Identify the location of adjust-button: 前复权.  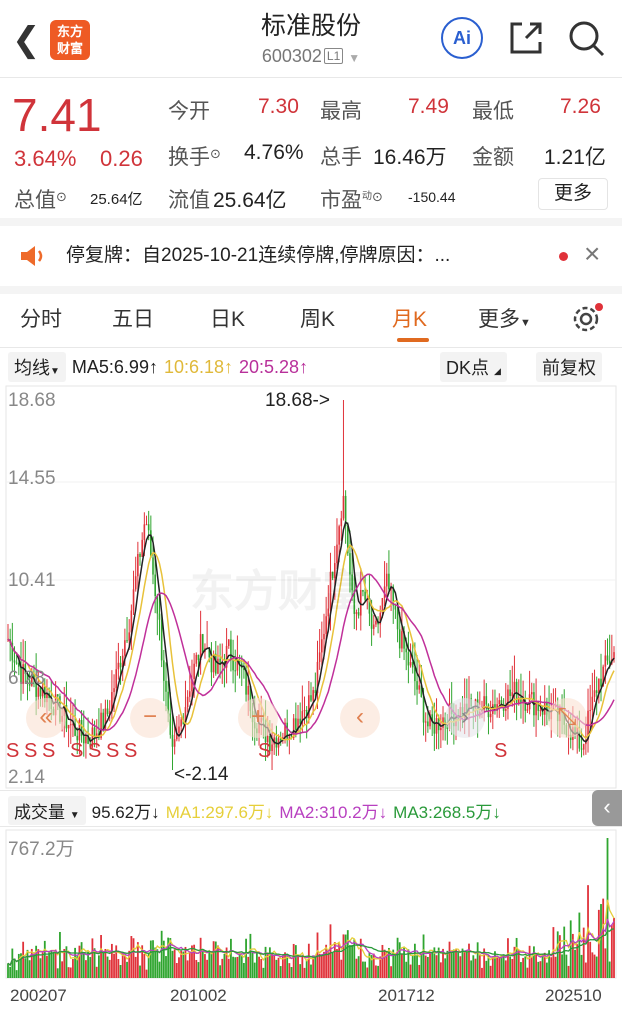
(569, 367).